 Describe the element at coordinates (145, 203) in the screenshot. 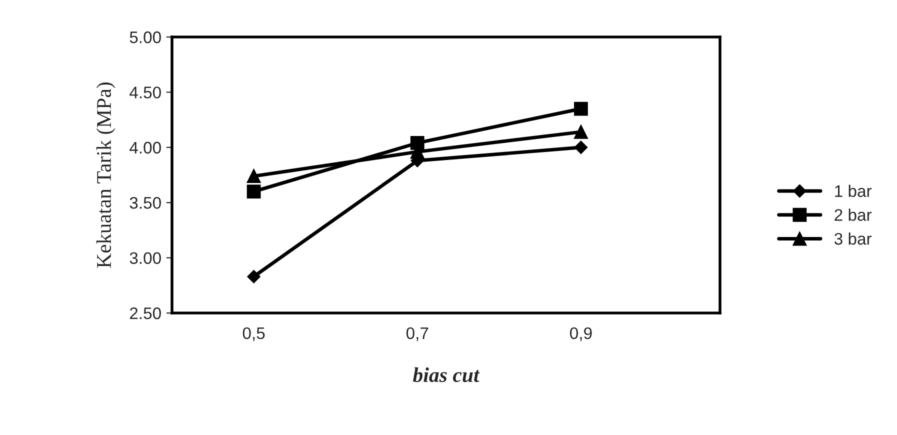

I see `y-tick-label: 3.50` at that location.